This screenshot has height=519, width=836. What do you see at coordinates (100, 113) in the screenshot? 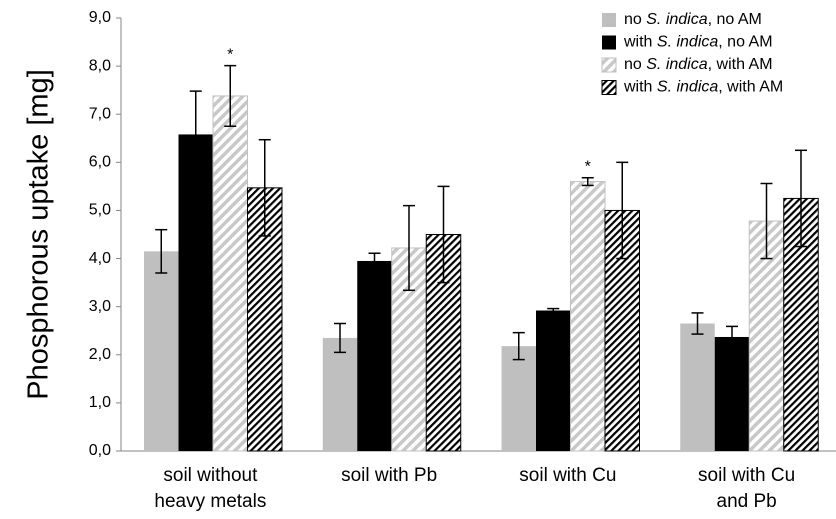
I see `y-tick-label: 7,0` at bounding box center [100, 113].